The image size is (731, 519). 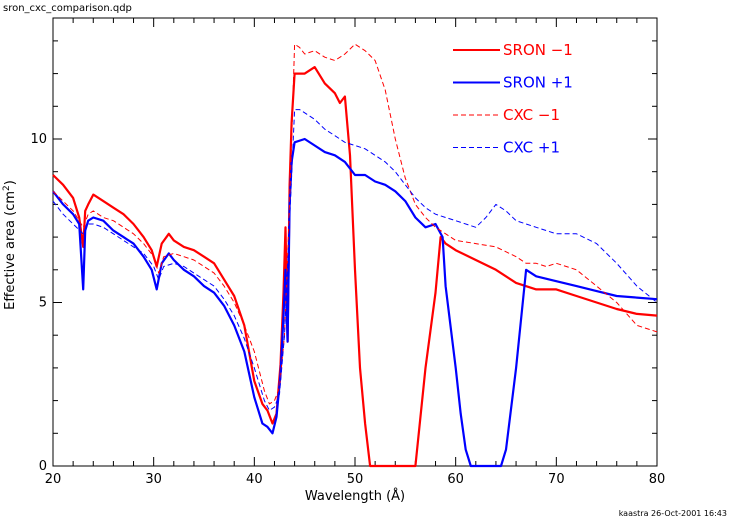 I want to click on legend: SRON −1 SRON +1 CXC −1 CXC +1, so click(x=513, y=99).